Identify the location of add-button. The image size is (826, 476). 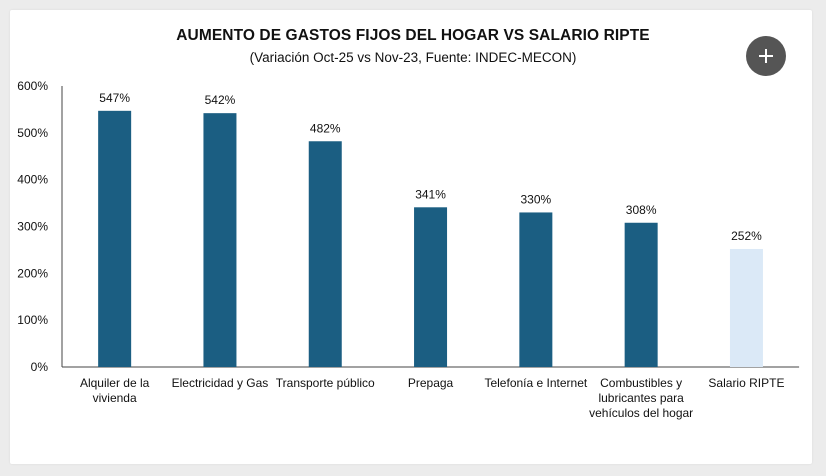
(766, 56).